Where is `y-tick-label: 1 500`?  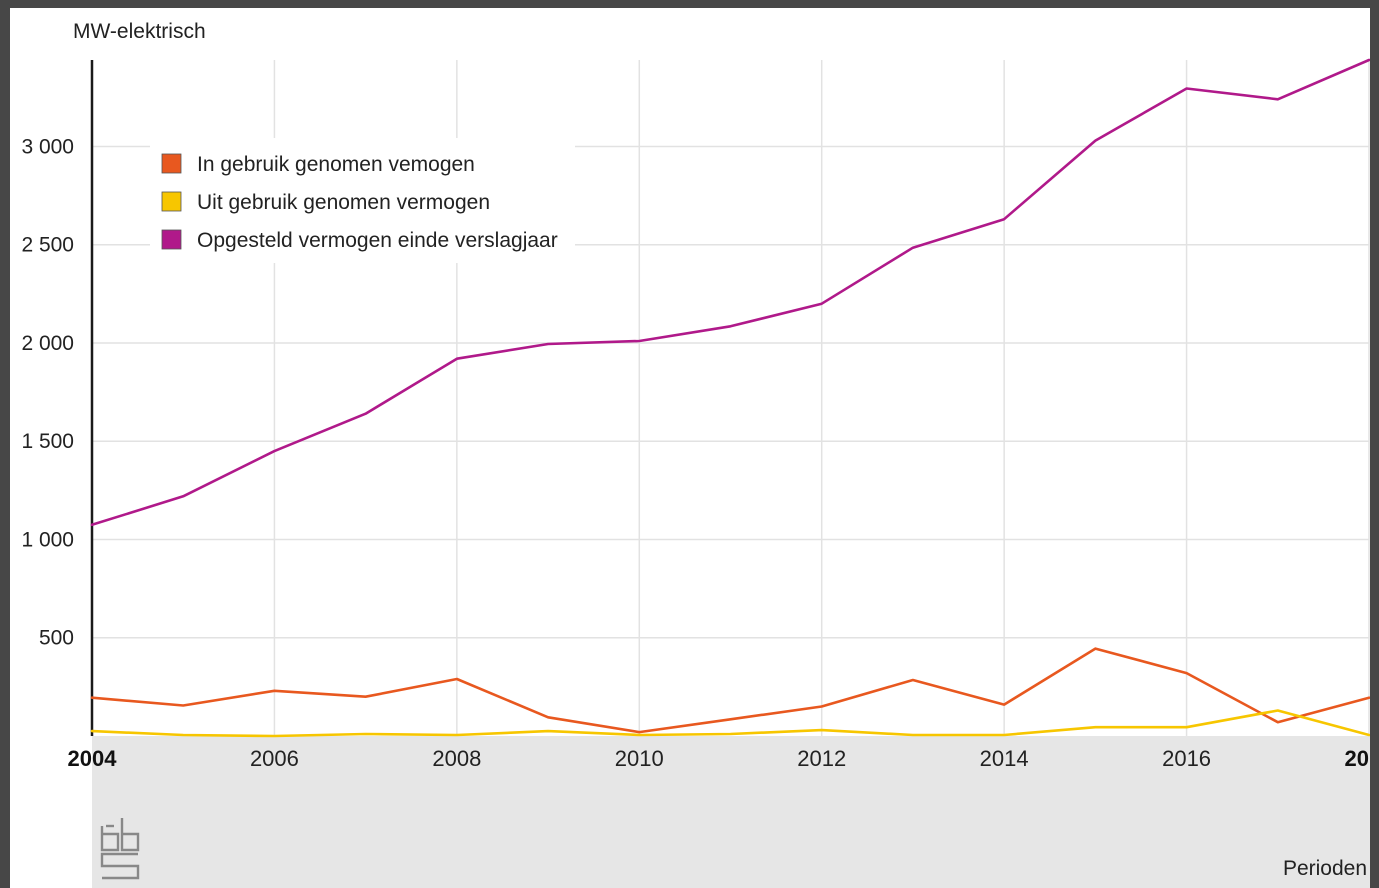
y-tick-label: 1 500 is located at coordinates (47, 441).